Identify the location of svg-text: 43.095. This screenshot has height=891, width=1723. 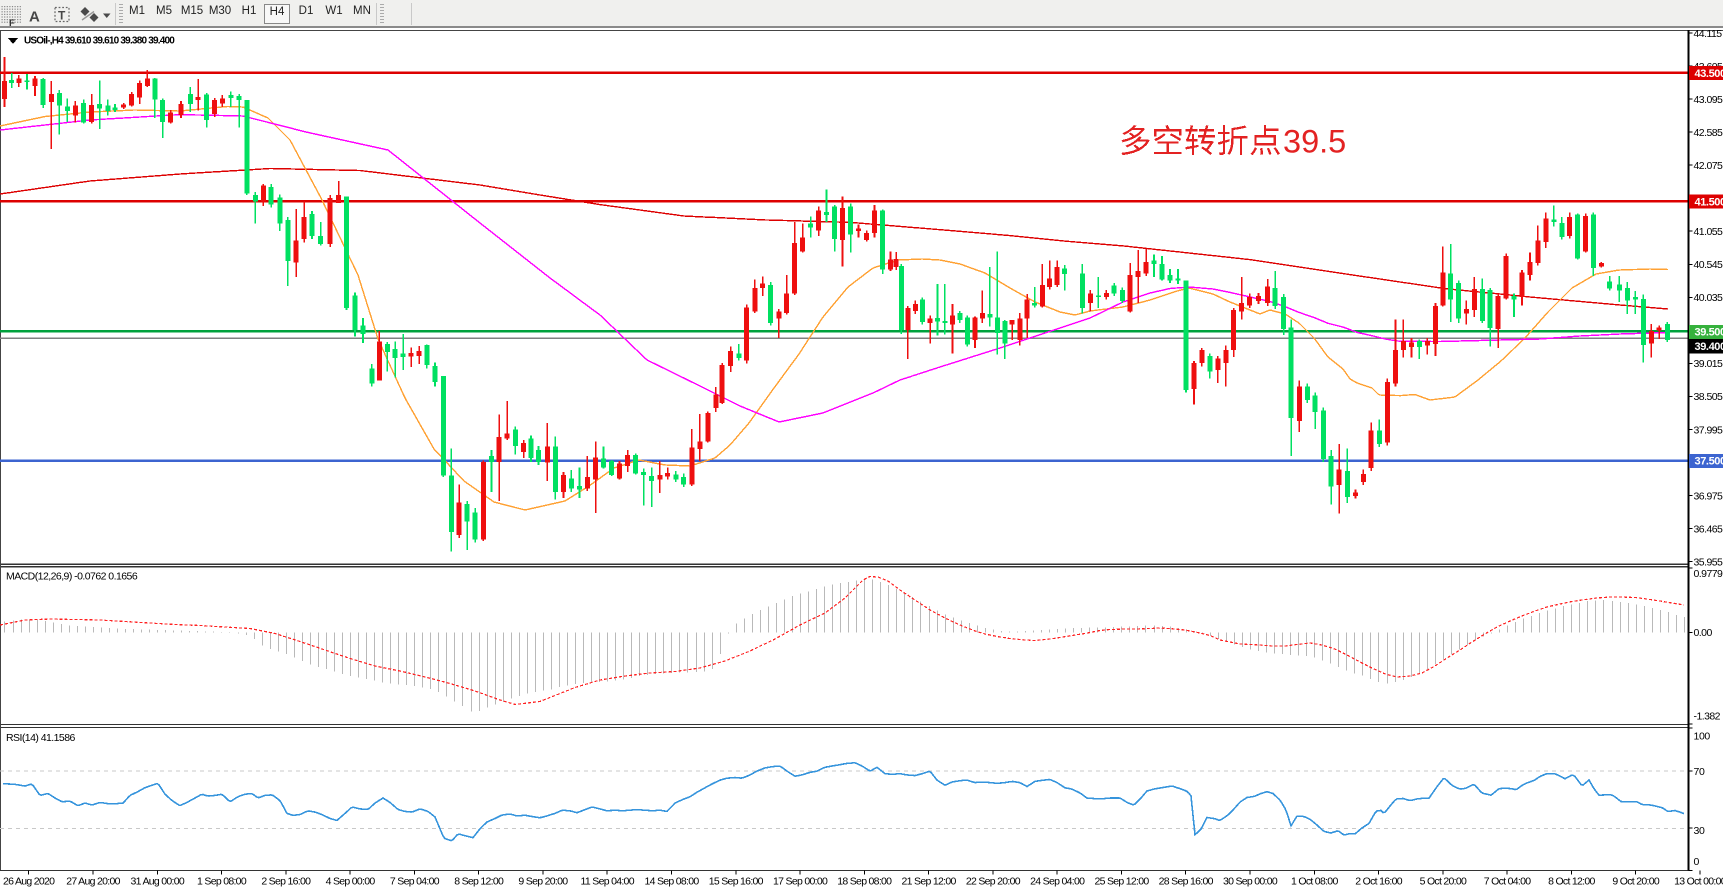
(1708, 100).